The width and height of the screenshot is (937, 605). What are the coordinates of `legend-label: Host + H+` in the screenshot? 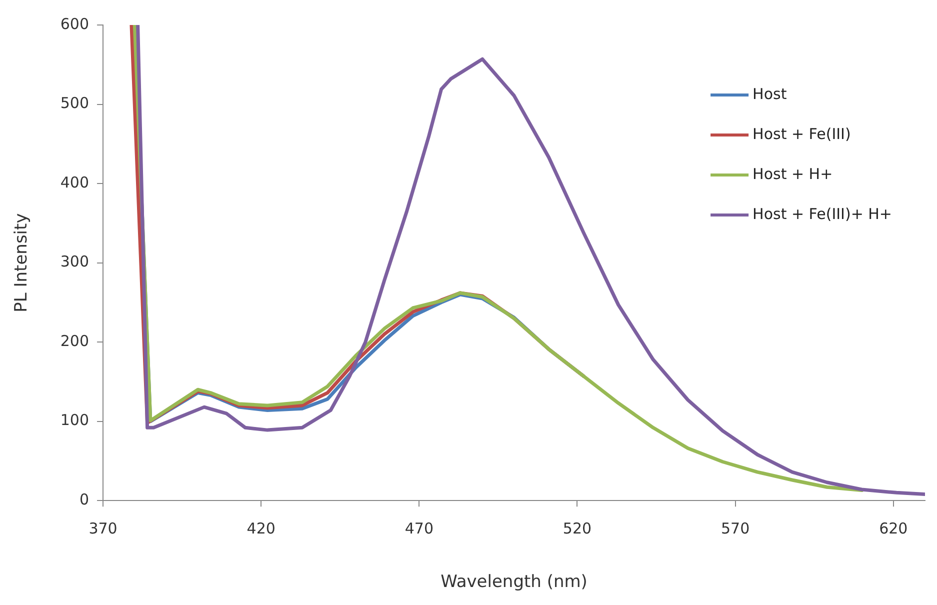 It's located at (792, 173).